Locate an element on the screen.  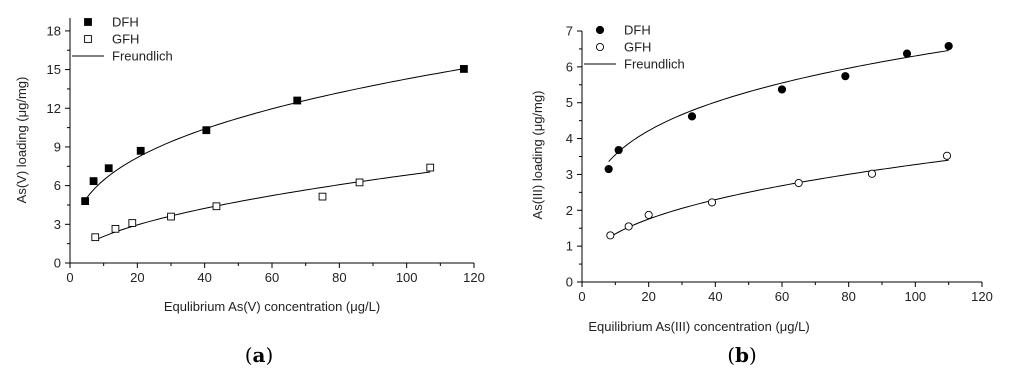
y-tick-label: 1 is located at coordinates (569, 246).